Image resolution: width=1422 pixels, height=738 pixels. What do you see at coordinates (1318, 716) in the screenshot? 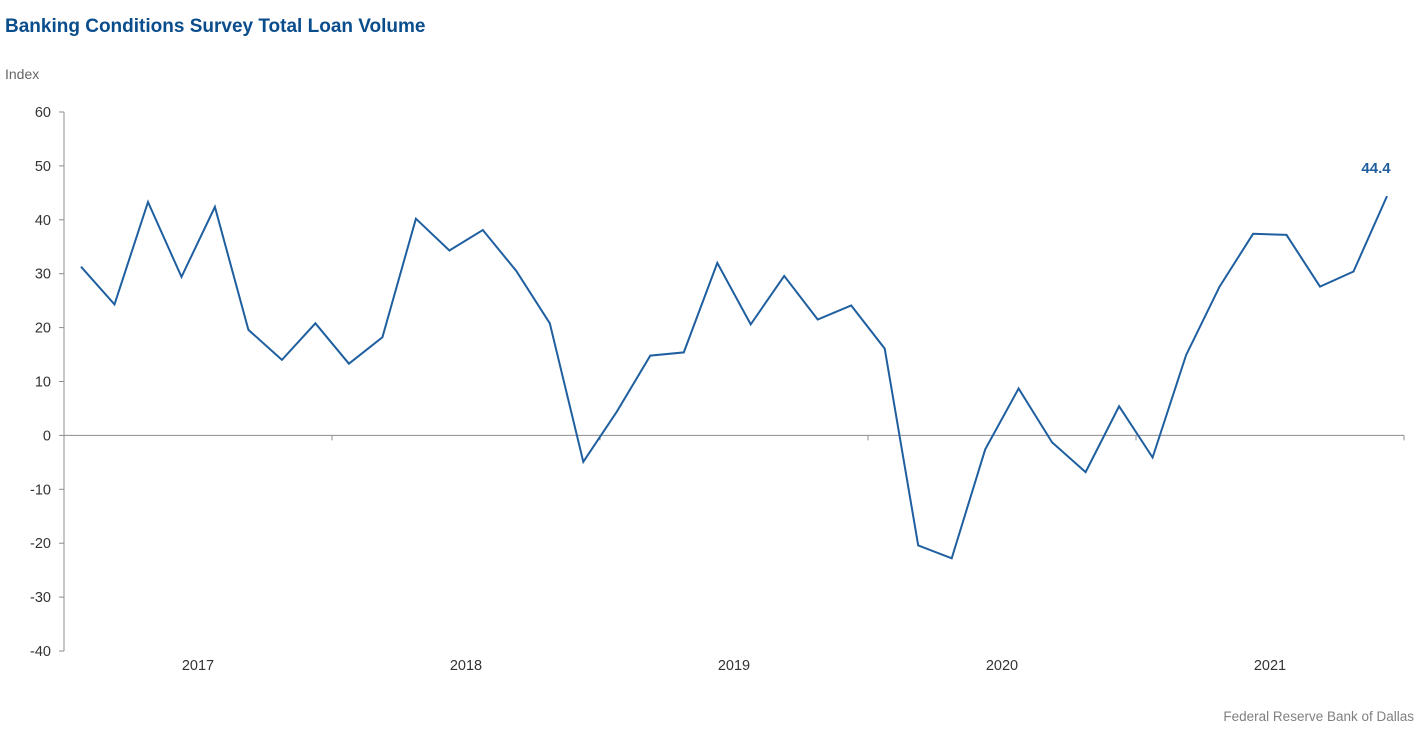
I see `source-credit: Federal Reserve Bank of Dallas` at bounding box center [1318, 716].